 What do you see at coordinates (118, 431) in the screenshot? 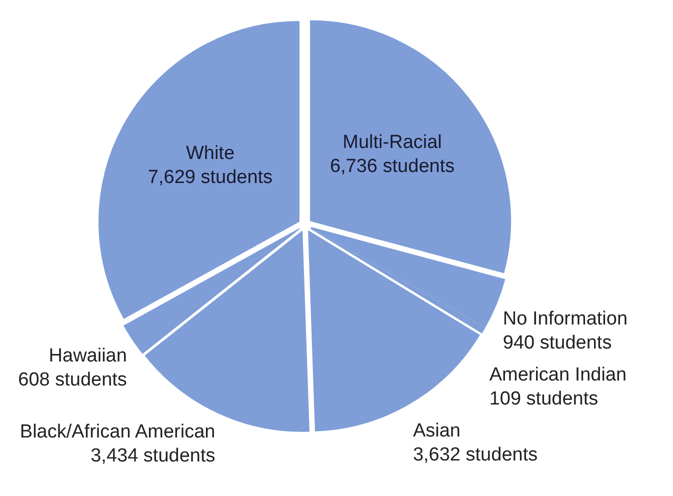
I see `slice-label: Black/African American` at bounding box center [118, 431].